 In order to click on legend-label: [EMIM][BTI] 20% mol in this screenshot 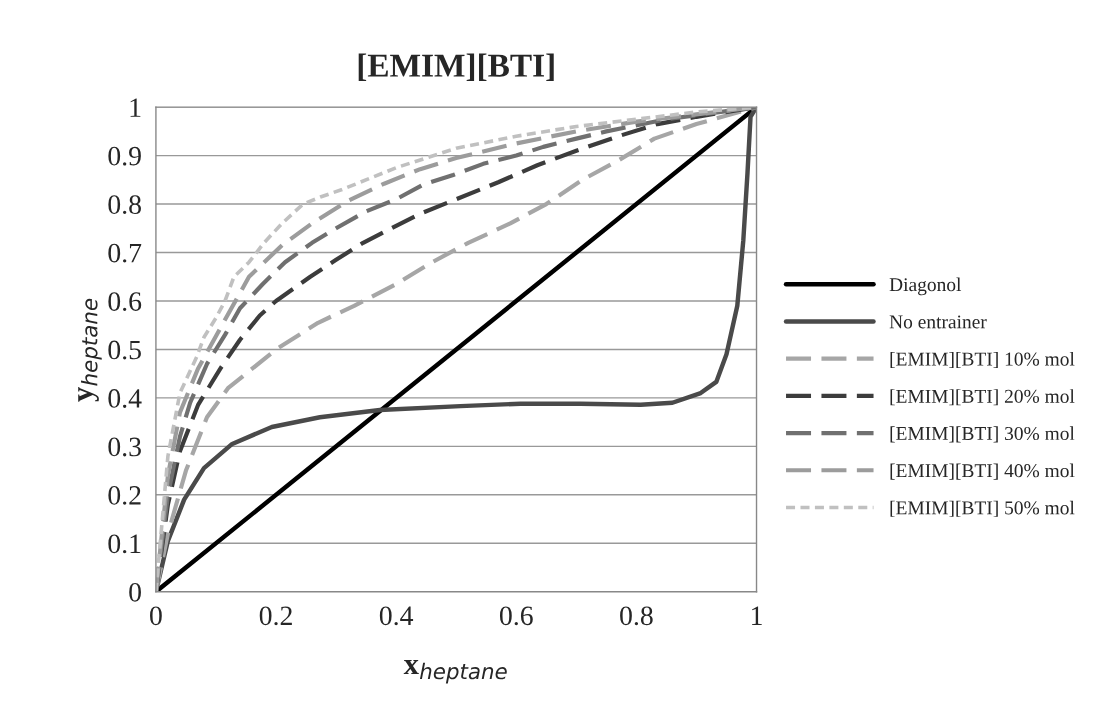, I will do `click(982, 397)`.